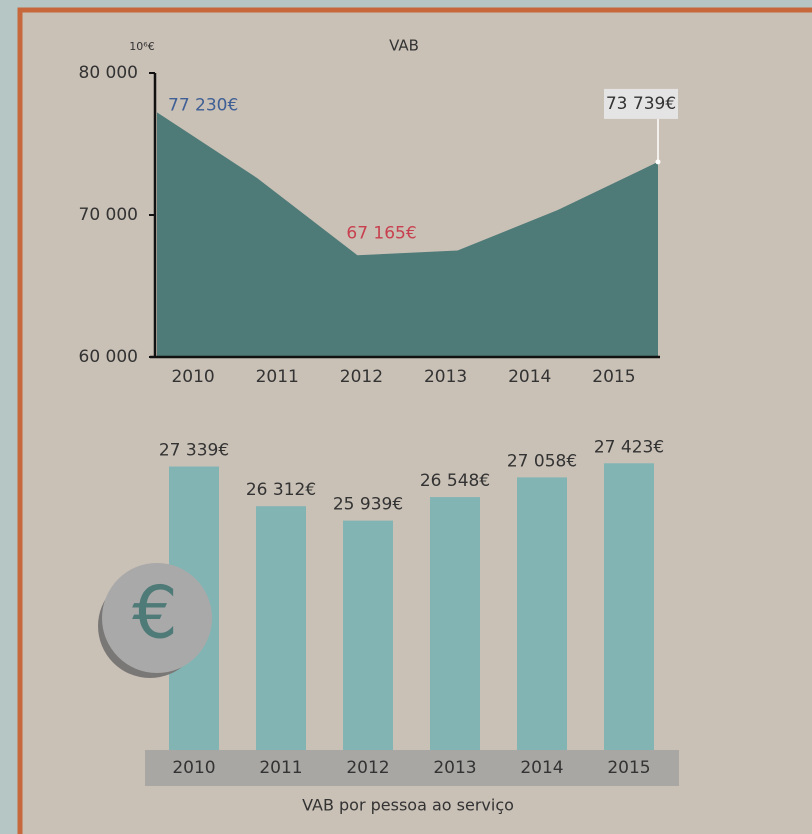 The image size is (812, 834). What do you see at coordinates (108, 215) in the screenshot?
I see `y-tick-label: 70 000` at bounding box center [108, 215].